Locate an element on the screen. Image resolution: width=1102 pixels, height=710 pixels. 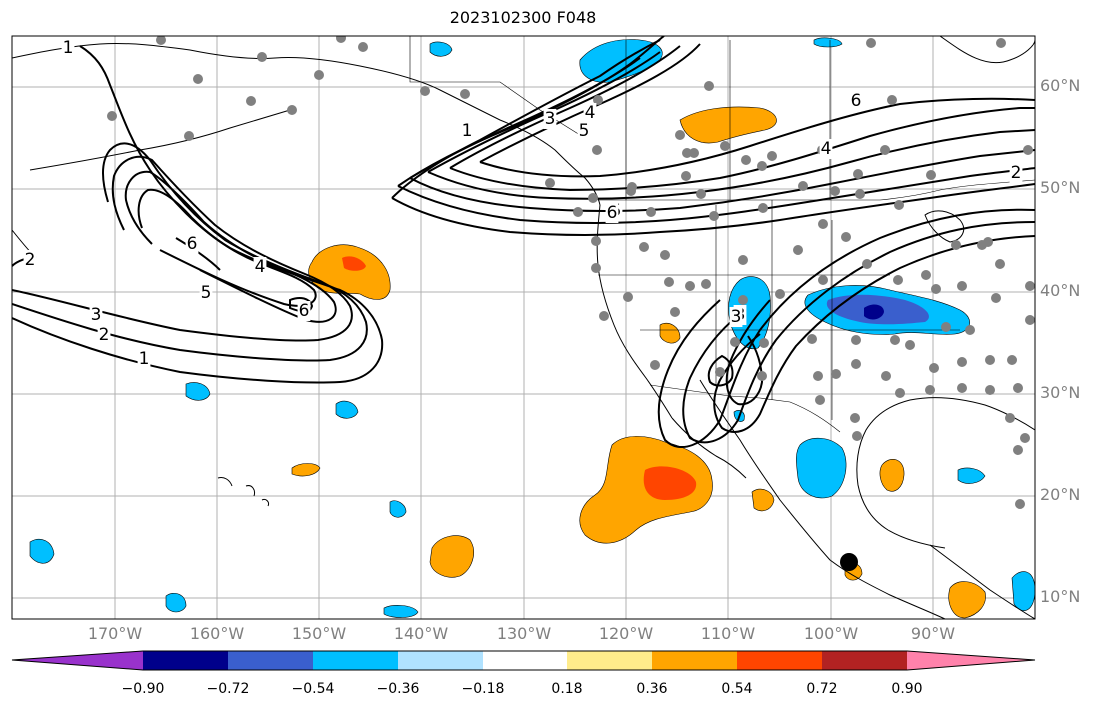
us-mexico-border is located at coordinates (745, 408).